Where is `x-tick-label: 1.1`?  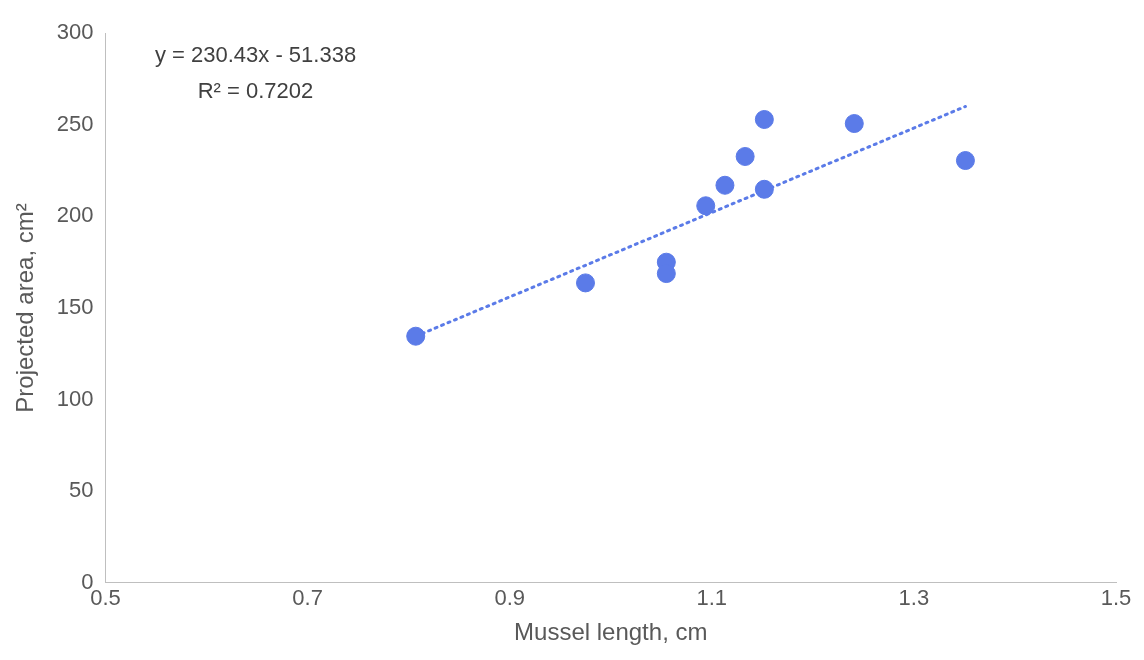 x-tick-label: 1.1 is located at coordinates (712, 598).